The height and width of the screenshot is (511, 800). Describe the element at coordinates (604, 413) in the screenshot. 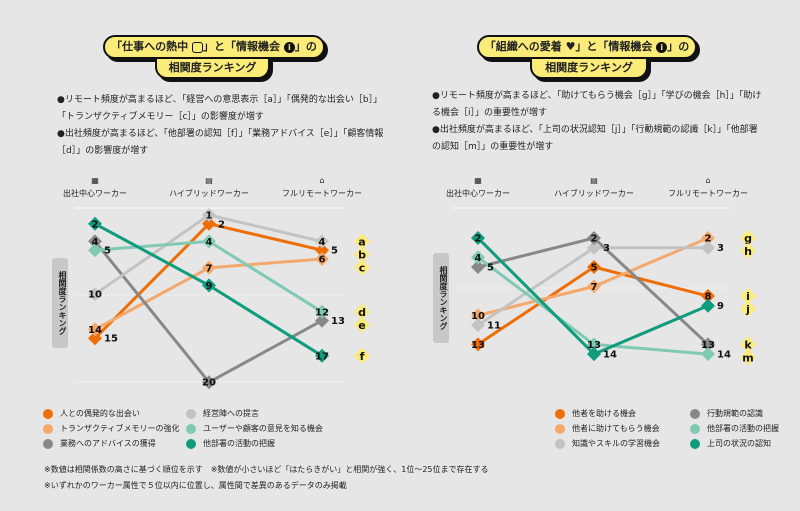

I see `legend-label: 他者を助ける機会` at that location.